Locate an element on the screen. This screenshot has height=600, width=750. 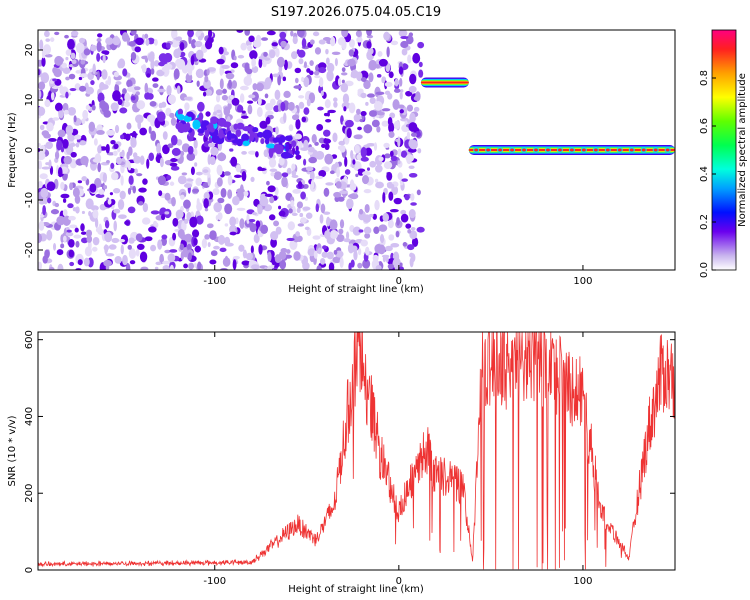
snr-xlabel: Height of straight line (km) is located at coordinates (356, 589).